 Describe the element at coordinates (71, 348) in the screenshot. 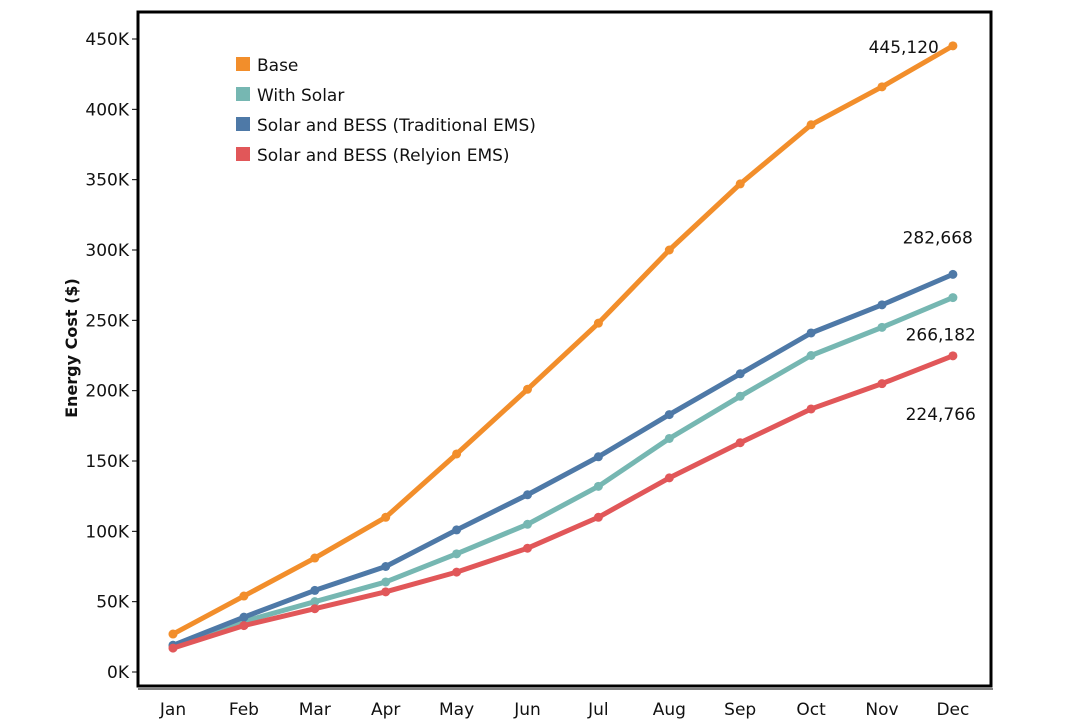

I see `y-axis-label: Energy Cost ($)` at that location.